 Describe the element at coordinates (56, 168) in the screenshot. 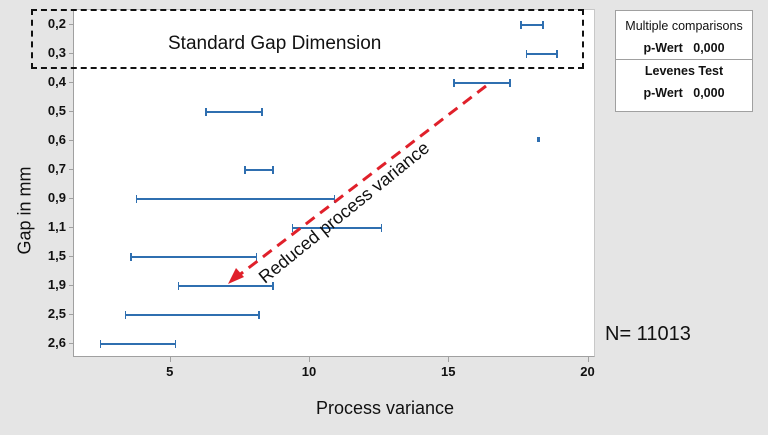

I see `y-tick-label: 0,7` at that location.